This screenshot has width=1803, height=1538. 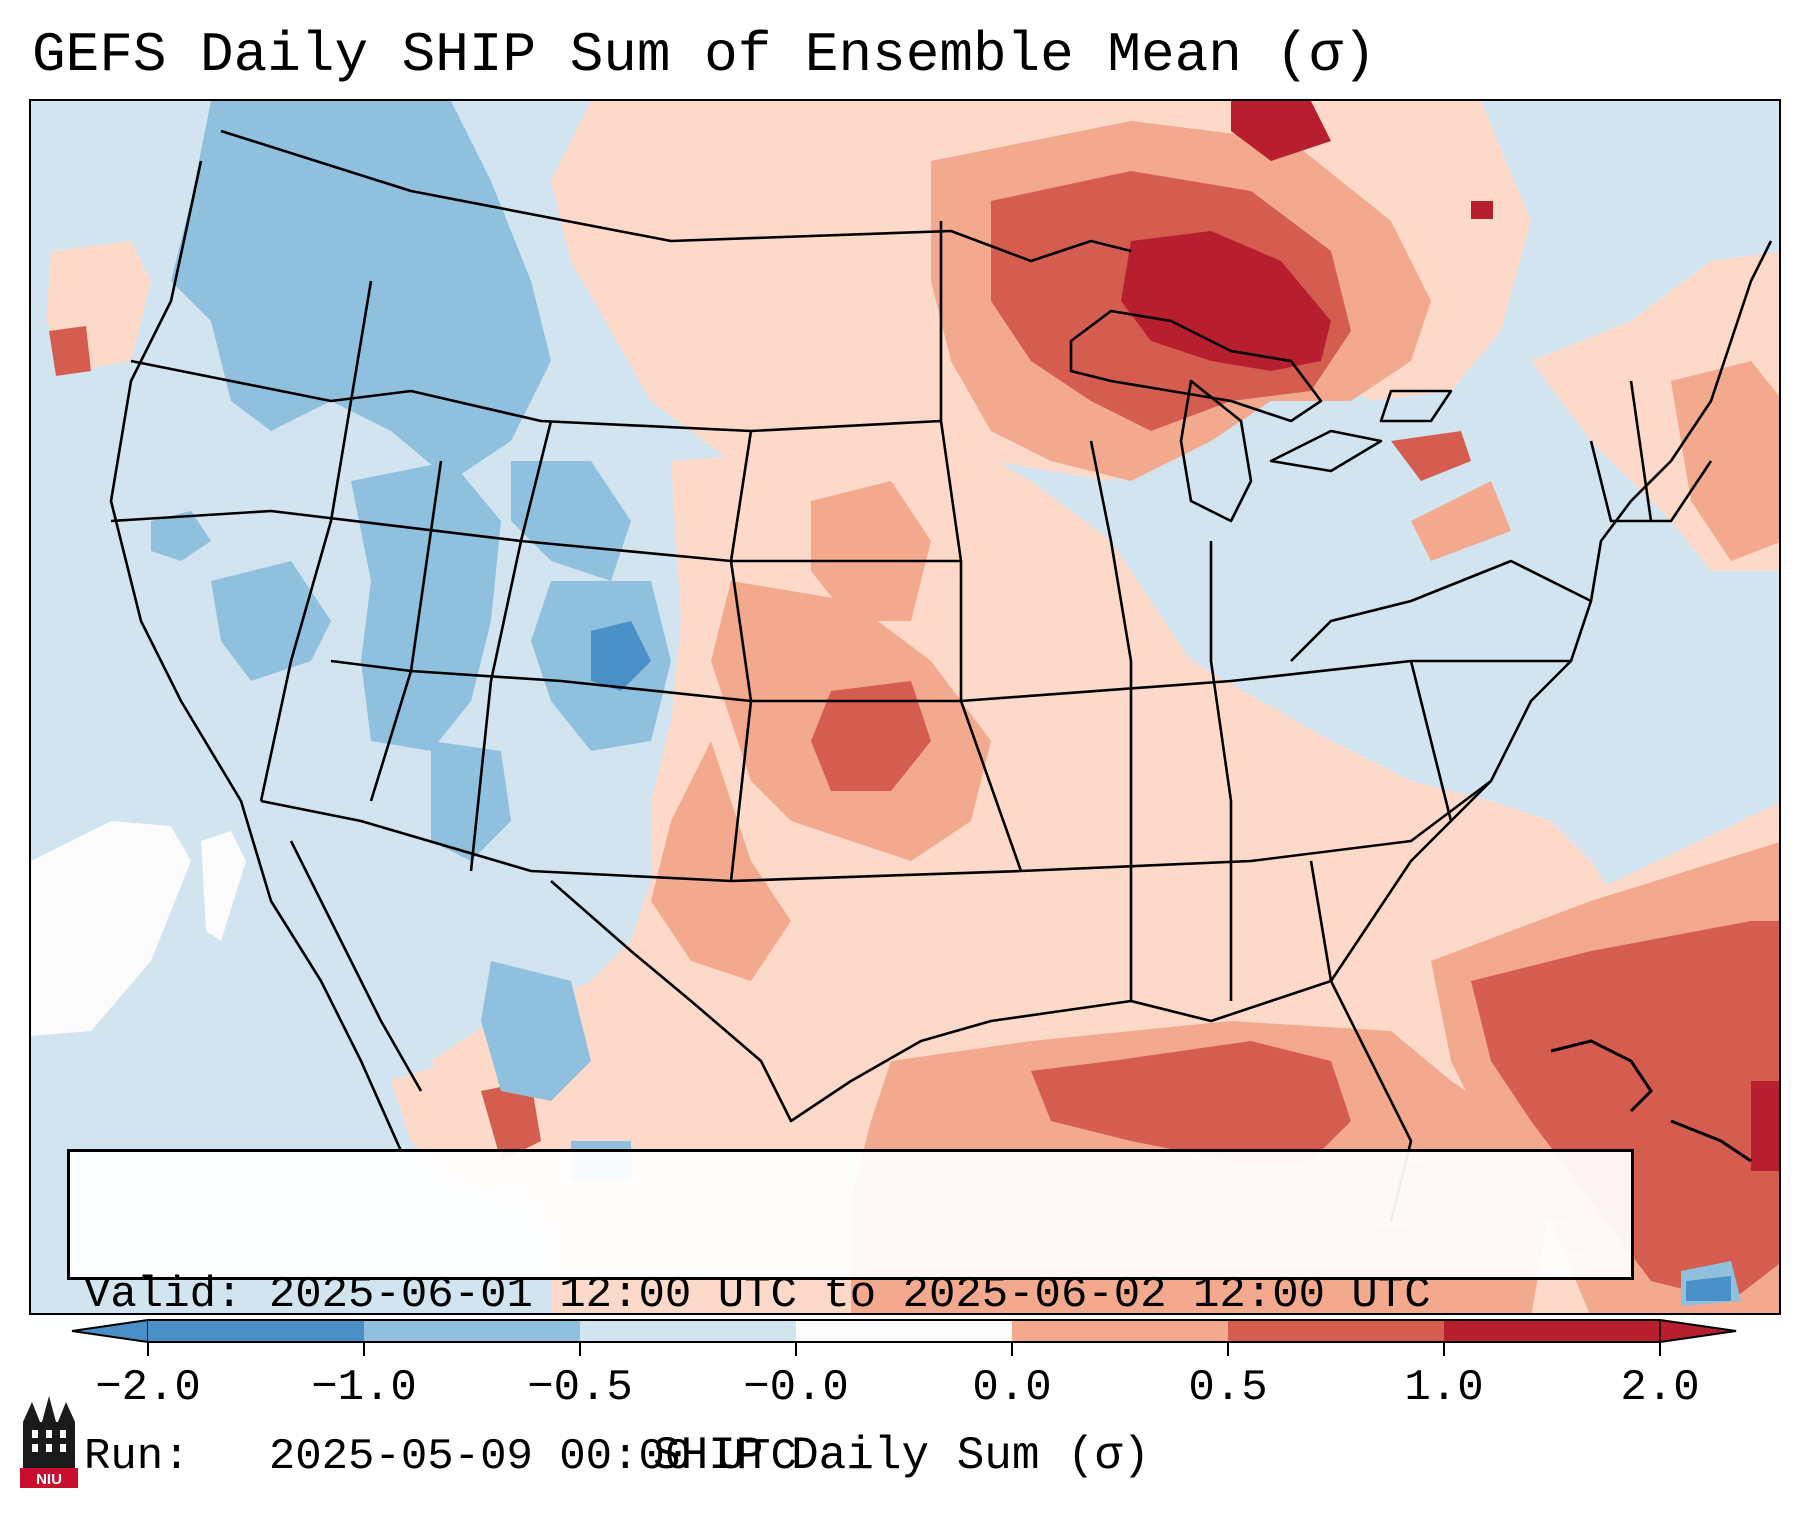 What do you see at coordinates (1012, 1388) in the screenshot?
I see `colorbar-tick-label: 0.0` at bounding box center [1012, 1388].